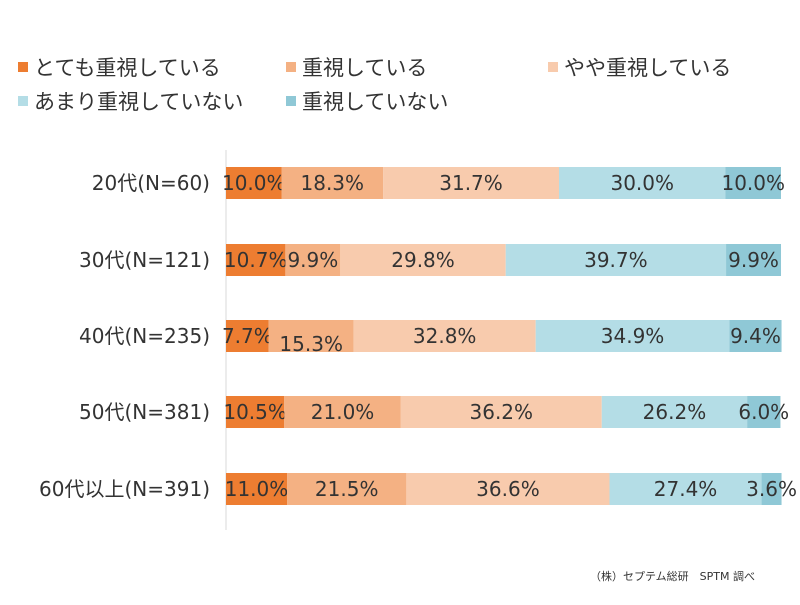 This screenshot has height=605, width=800. I want to click on data-label: 6.0%, so click(763, 412).